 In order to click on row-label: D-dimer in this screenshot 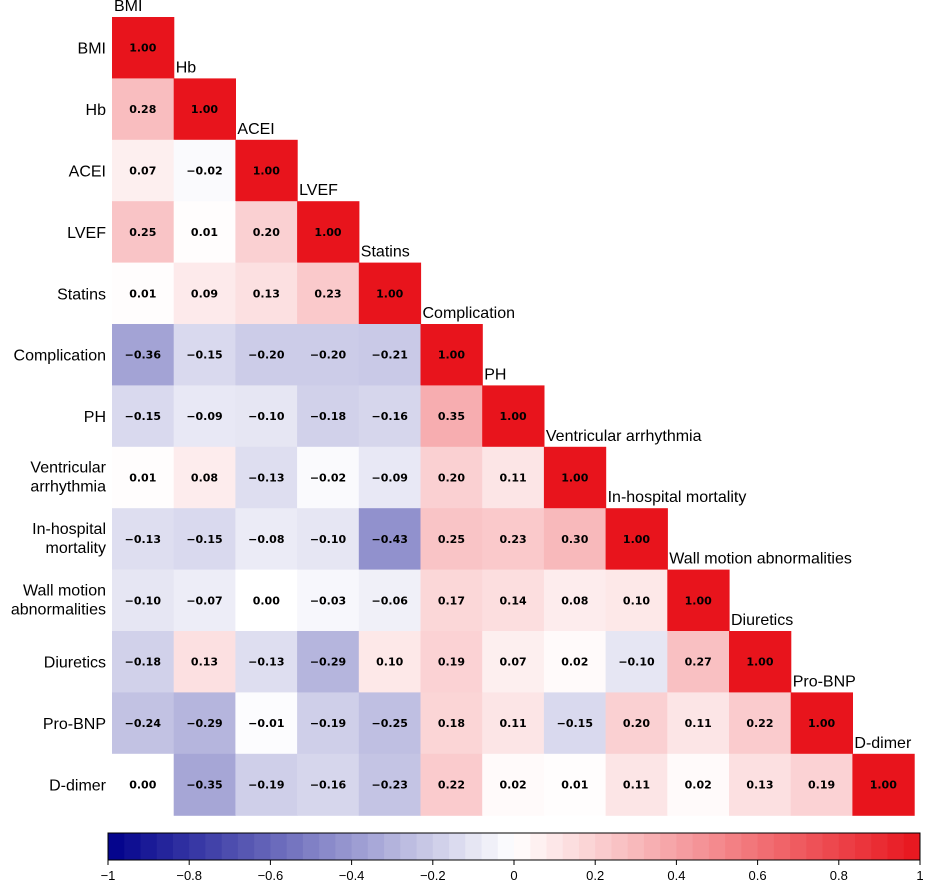, I will do `click(78, 786)`.